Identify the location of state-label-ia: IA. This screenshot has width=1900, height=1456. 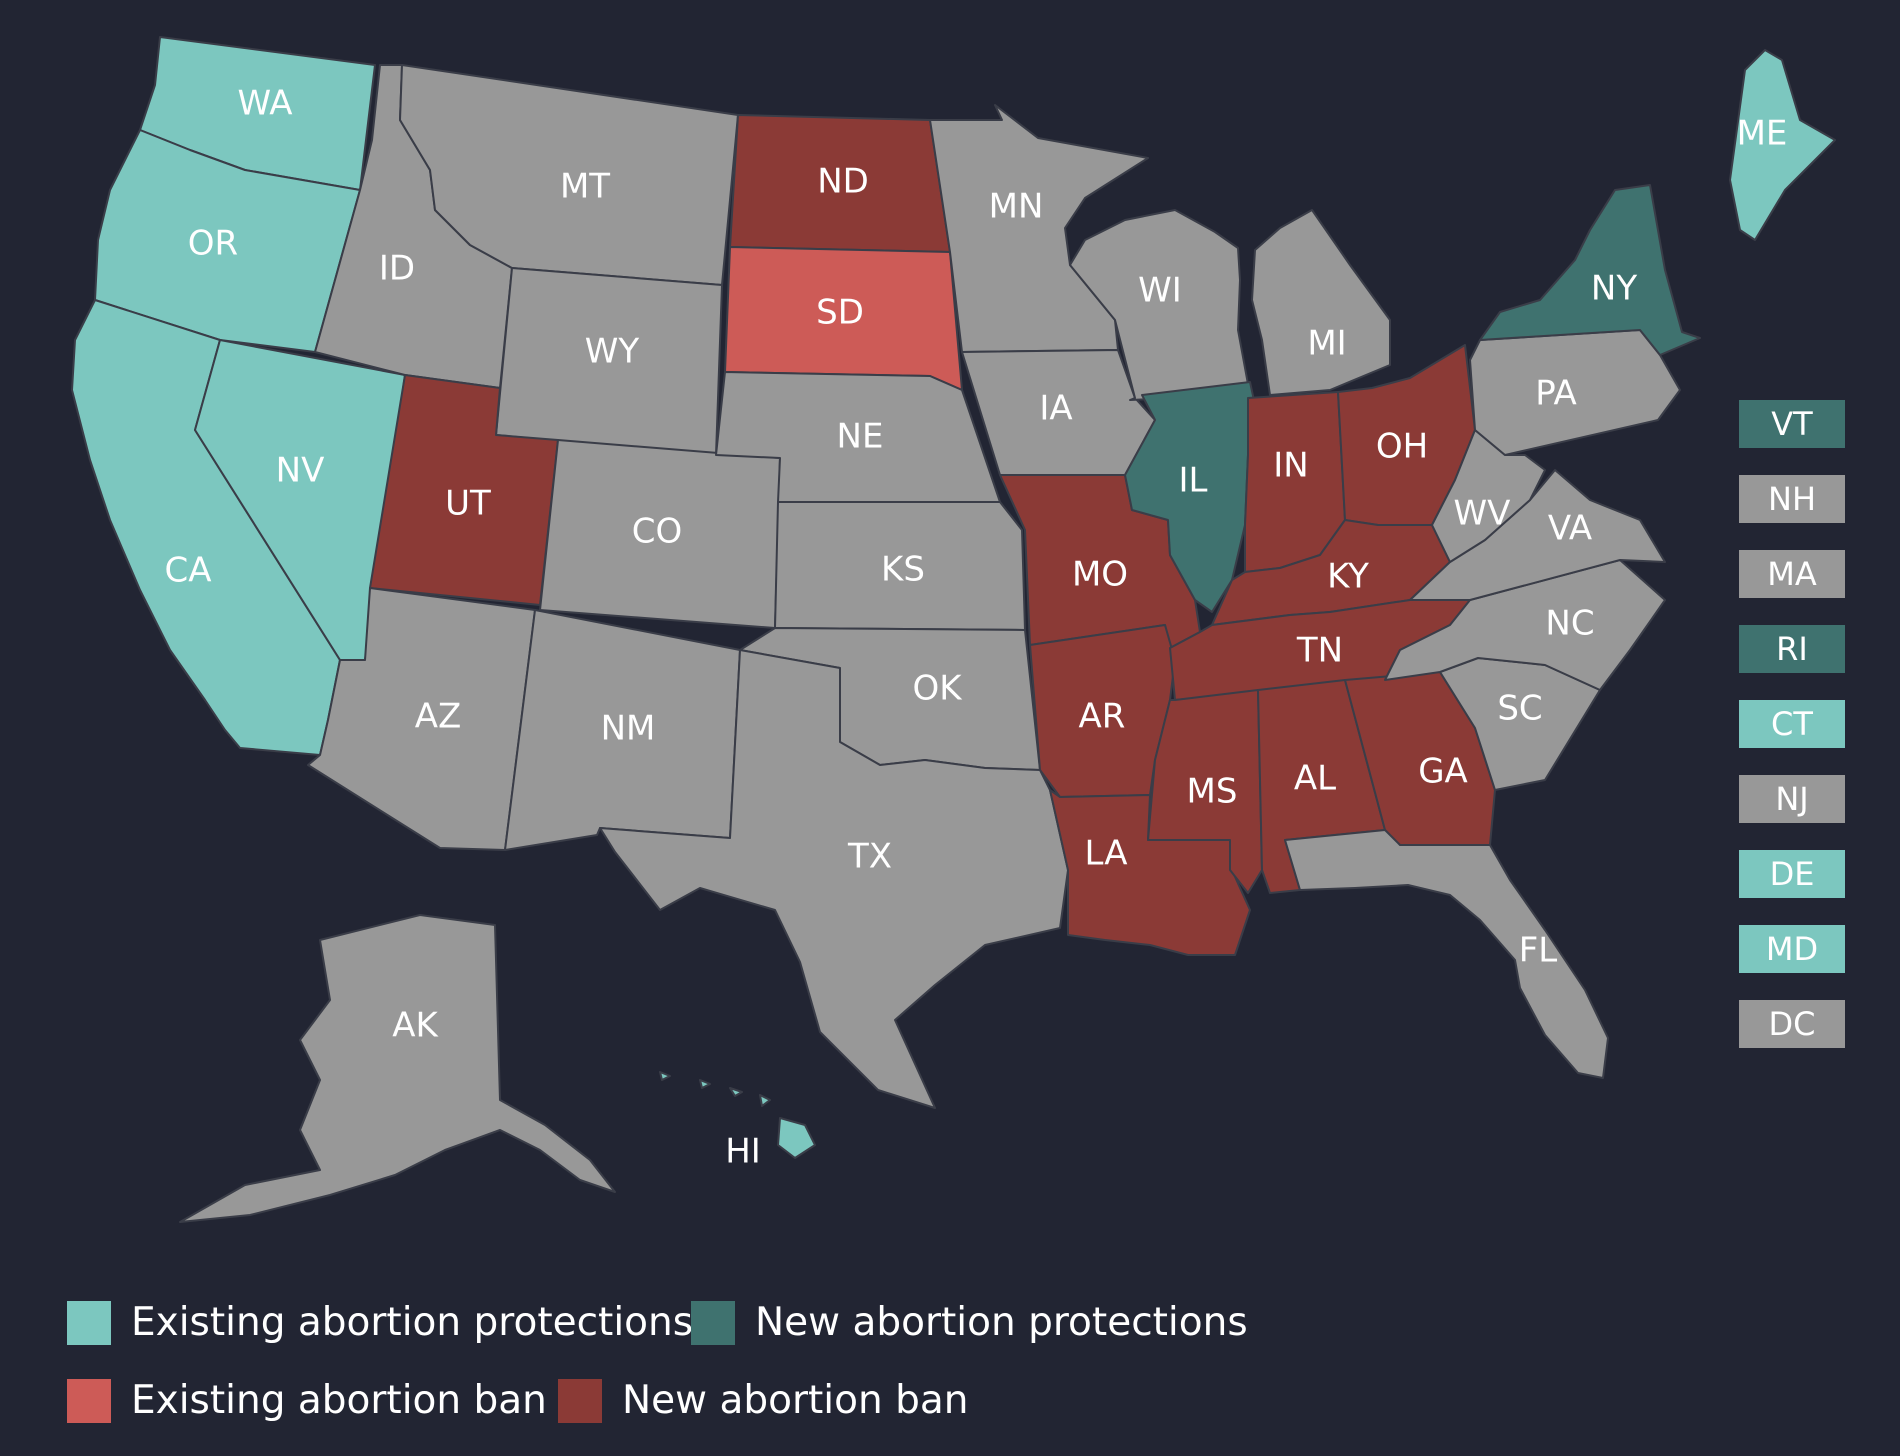
(1055, 409).